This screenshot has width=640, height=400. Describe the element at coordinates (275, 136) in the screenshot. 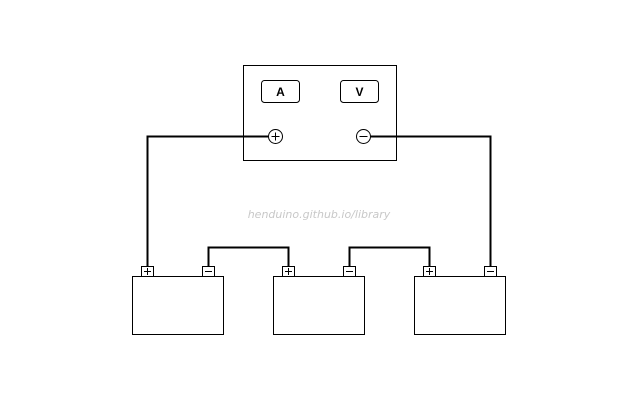

I see `meter-positive-terminal` at that location.